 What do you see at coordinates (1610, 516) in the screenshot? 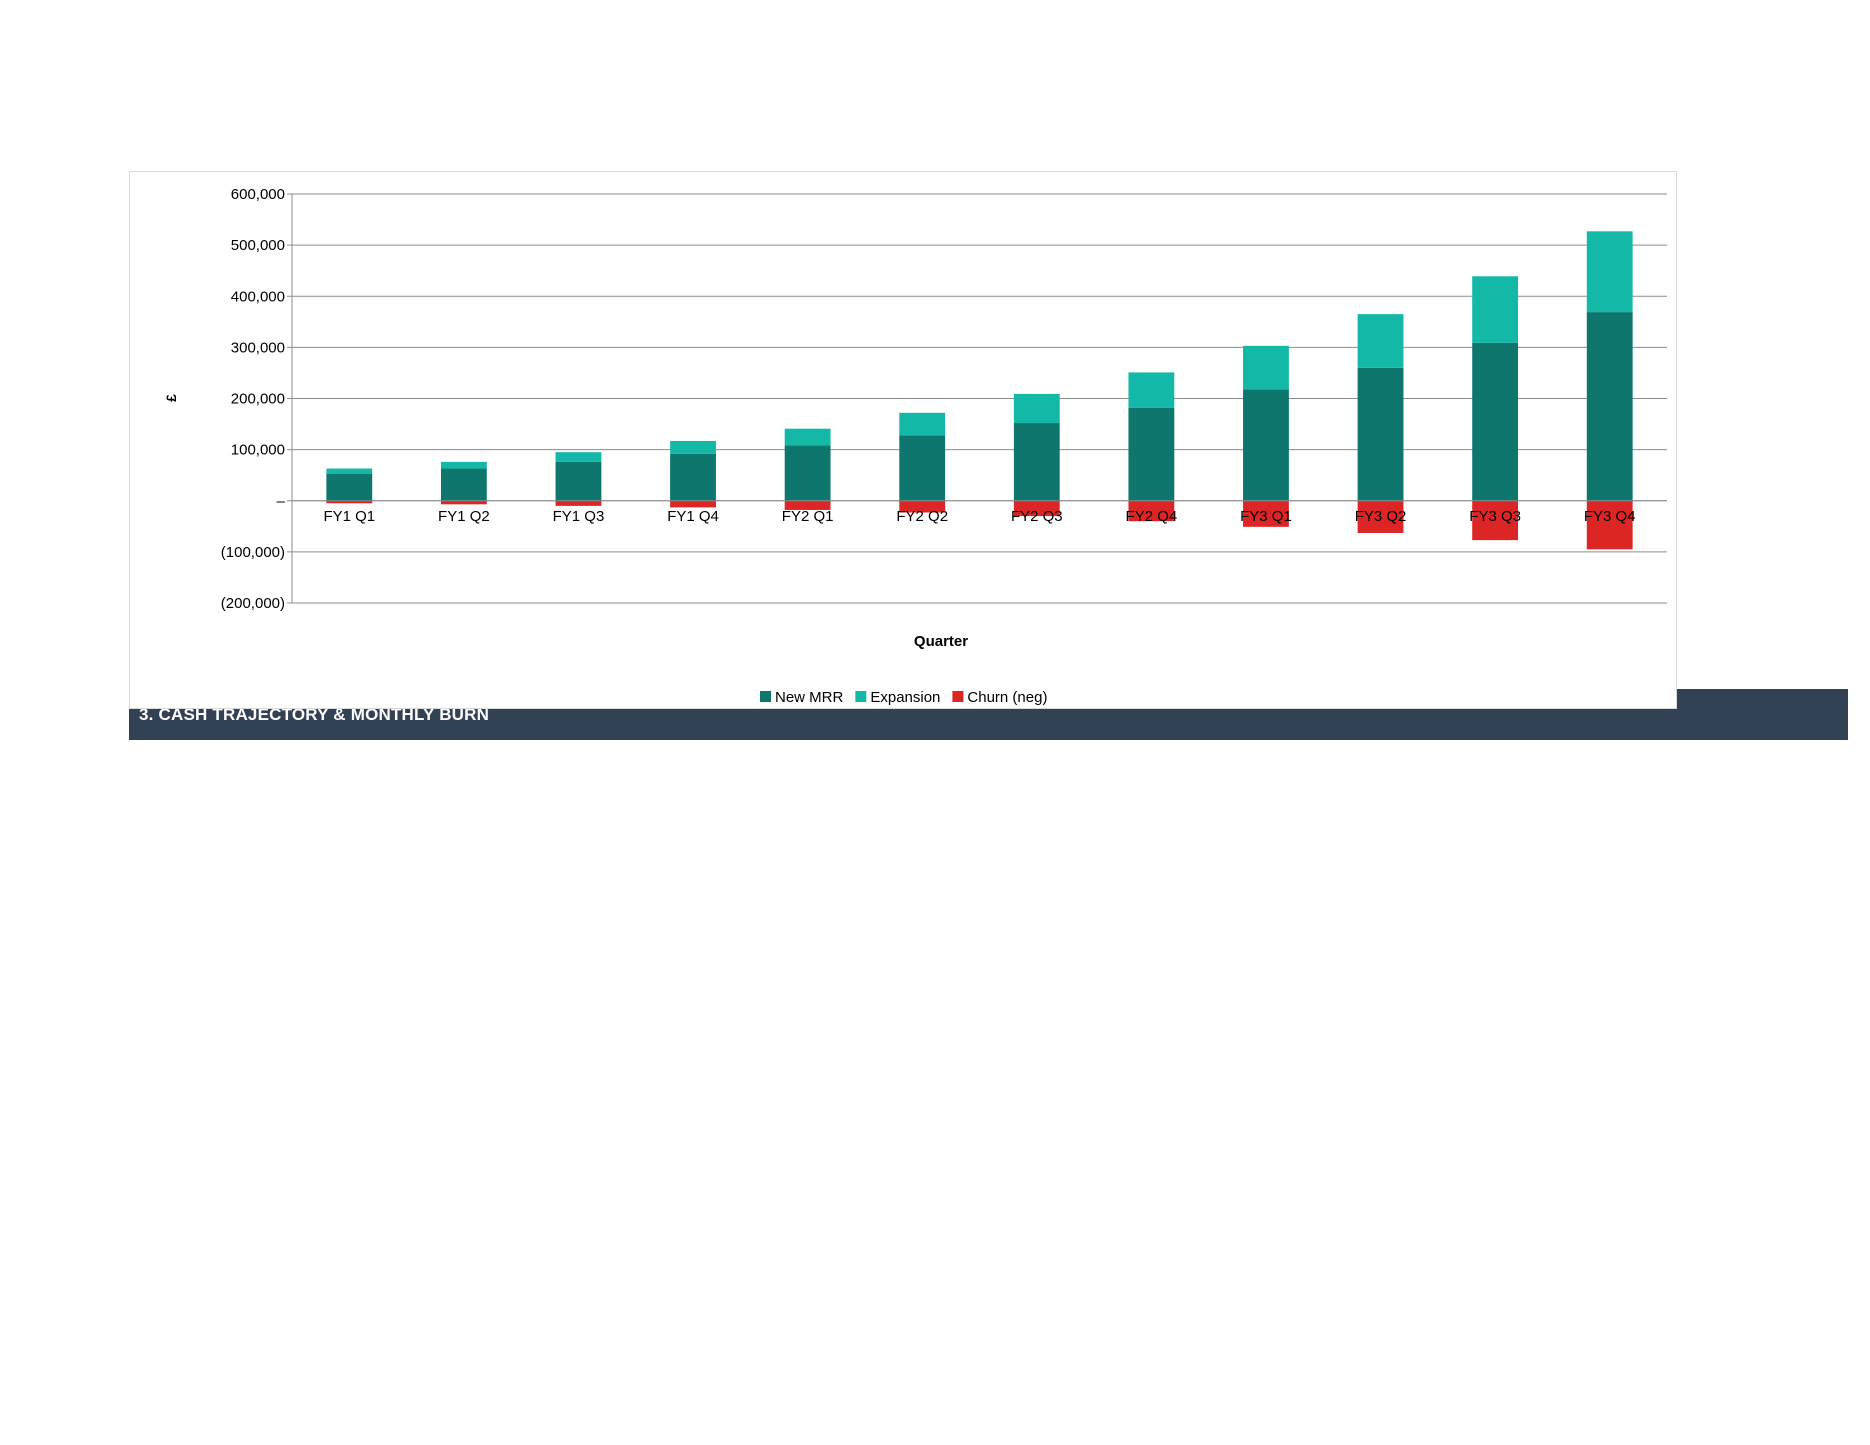
I see `x-tick-label: FY3 Q4` at bounding box center [1610, 516].